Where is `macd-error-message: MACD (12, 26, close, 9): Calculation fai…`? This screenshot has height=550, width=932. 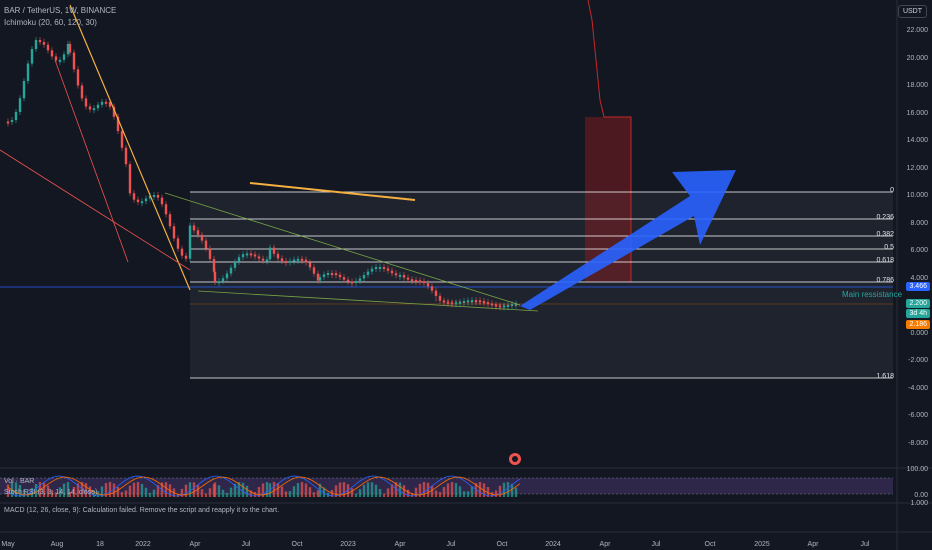 macd-error-message: MACD (12, 26, close, 9): Calculation fai… is located at coordinates (142, 510).